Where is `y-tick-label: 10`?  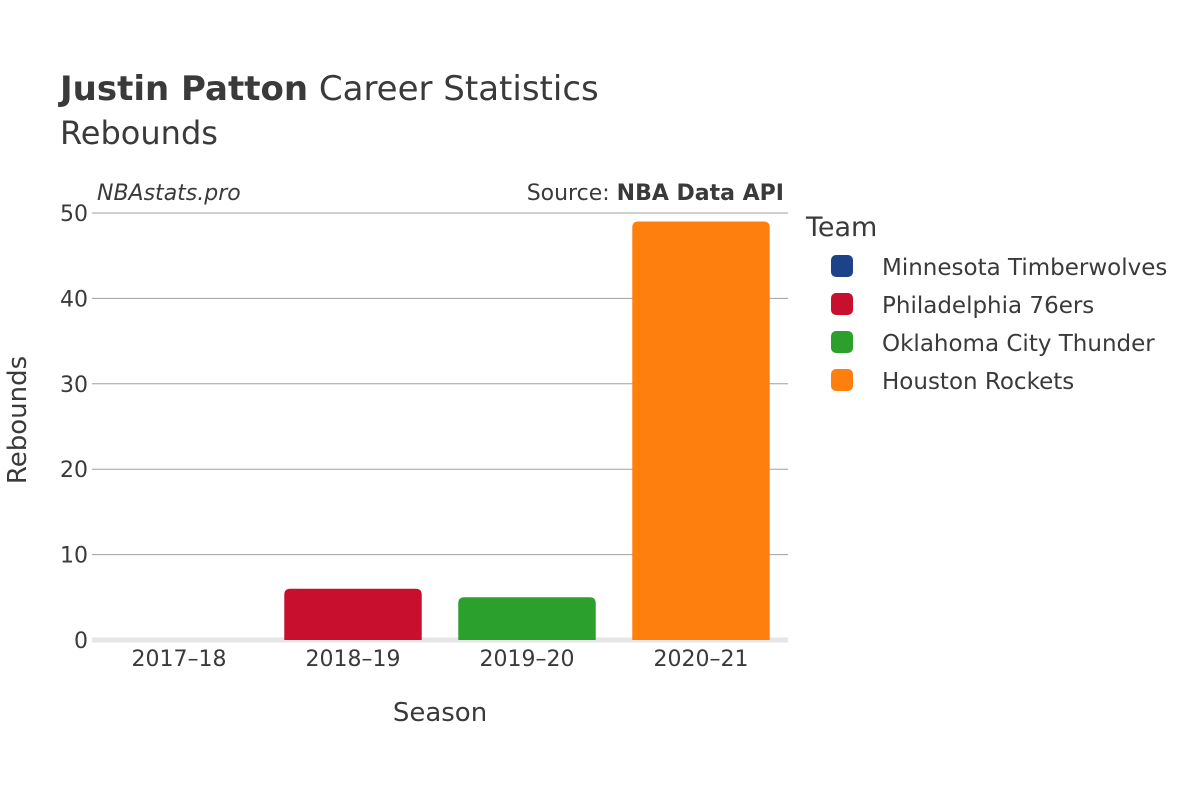
y-tick-label: 10 is located at coordinates (74, 556).